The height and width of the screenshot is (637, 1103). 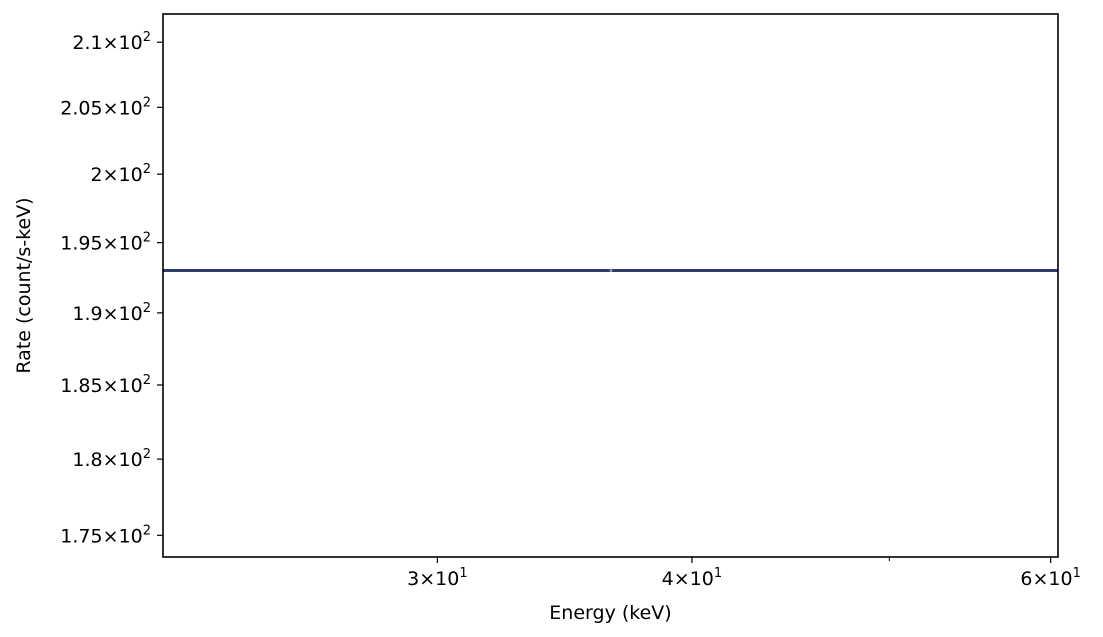 I want to click on x-tick-label-2: 6×101, so click(x=1050, y=578).